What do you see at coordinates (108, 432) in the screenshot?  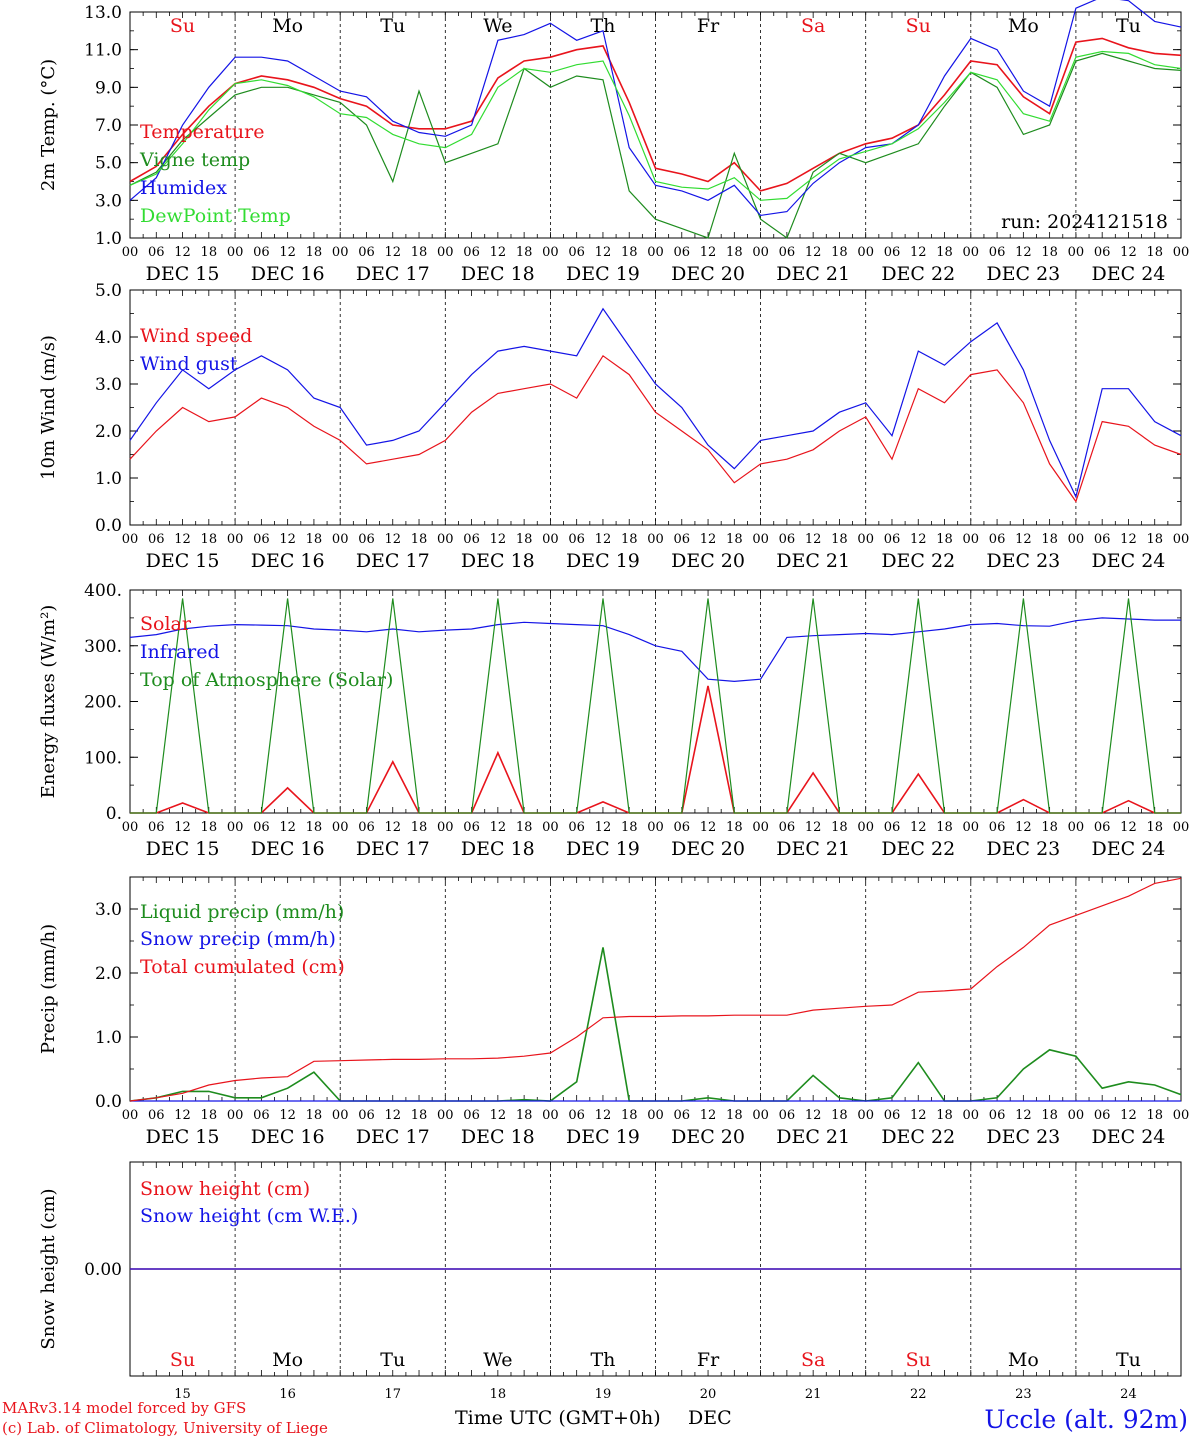 I see `y-tick-label: 2.0` at bounding box center [108, 432].